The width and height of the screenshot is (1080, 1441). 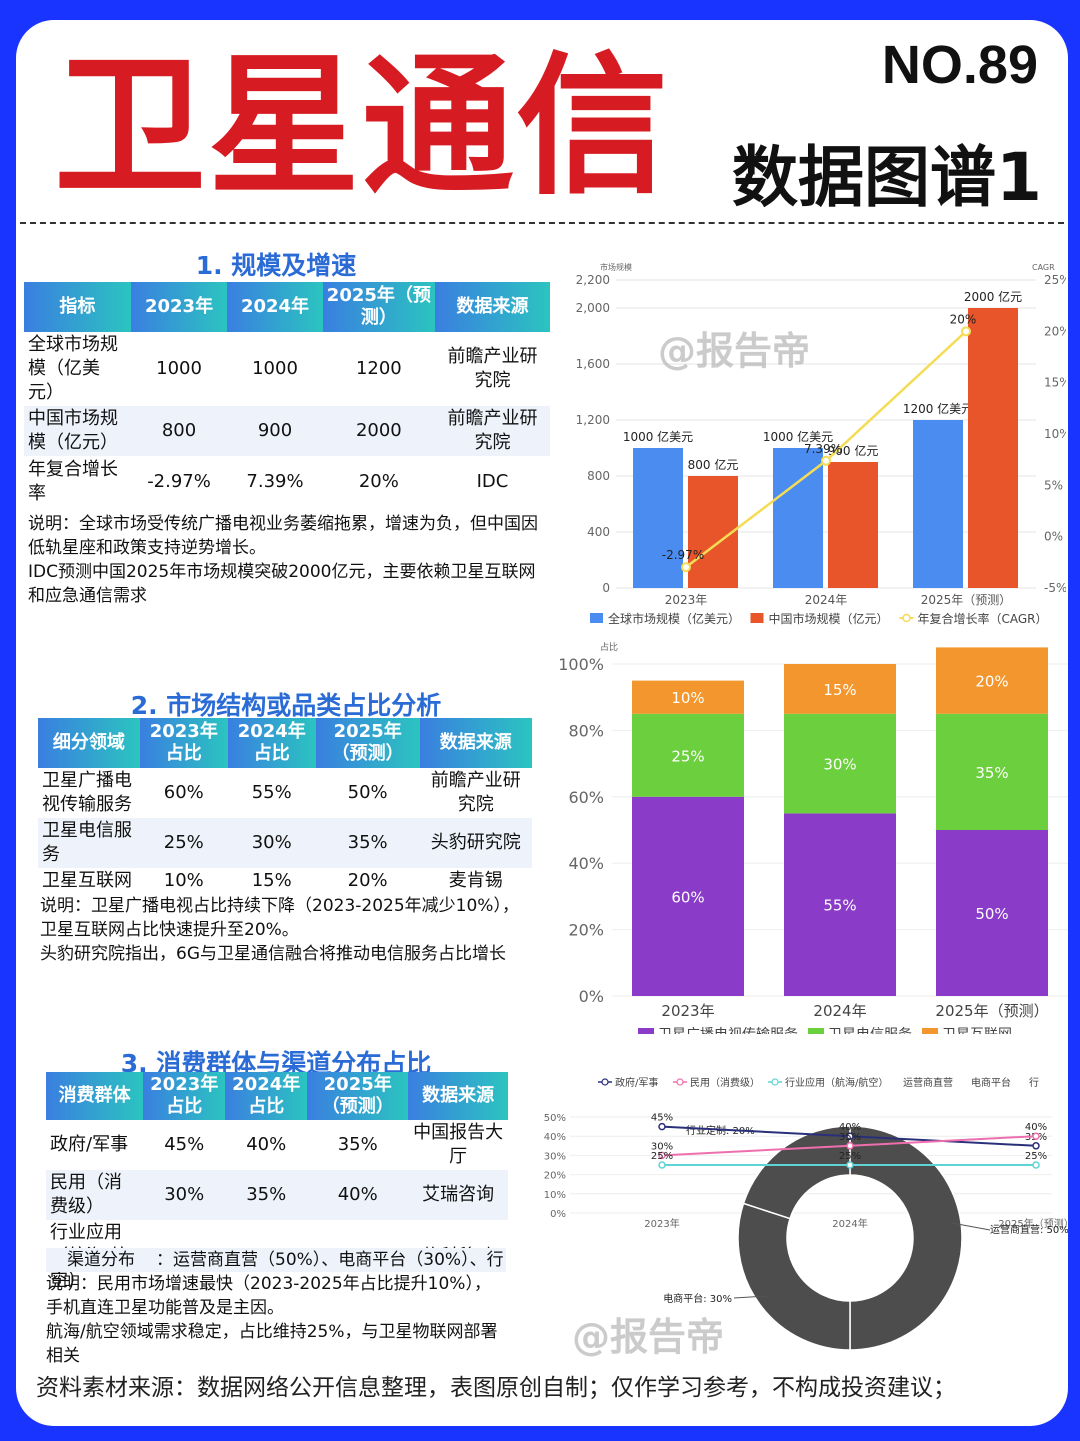 I want to click on section1-title: 1. 规模及增速, so click(x=276, y=265).